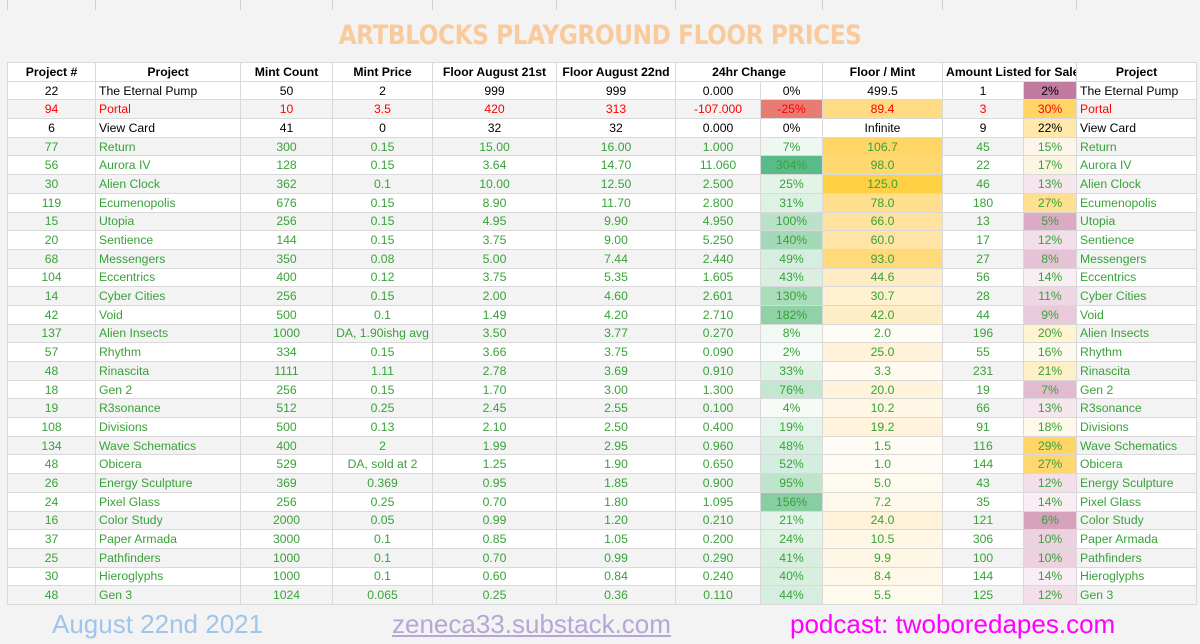  I want to click on cell-change-amount: 0.100, so click(718, 408).